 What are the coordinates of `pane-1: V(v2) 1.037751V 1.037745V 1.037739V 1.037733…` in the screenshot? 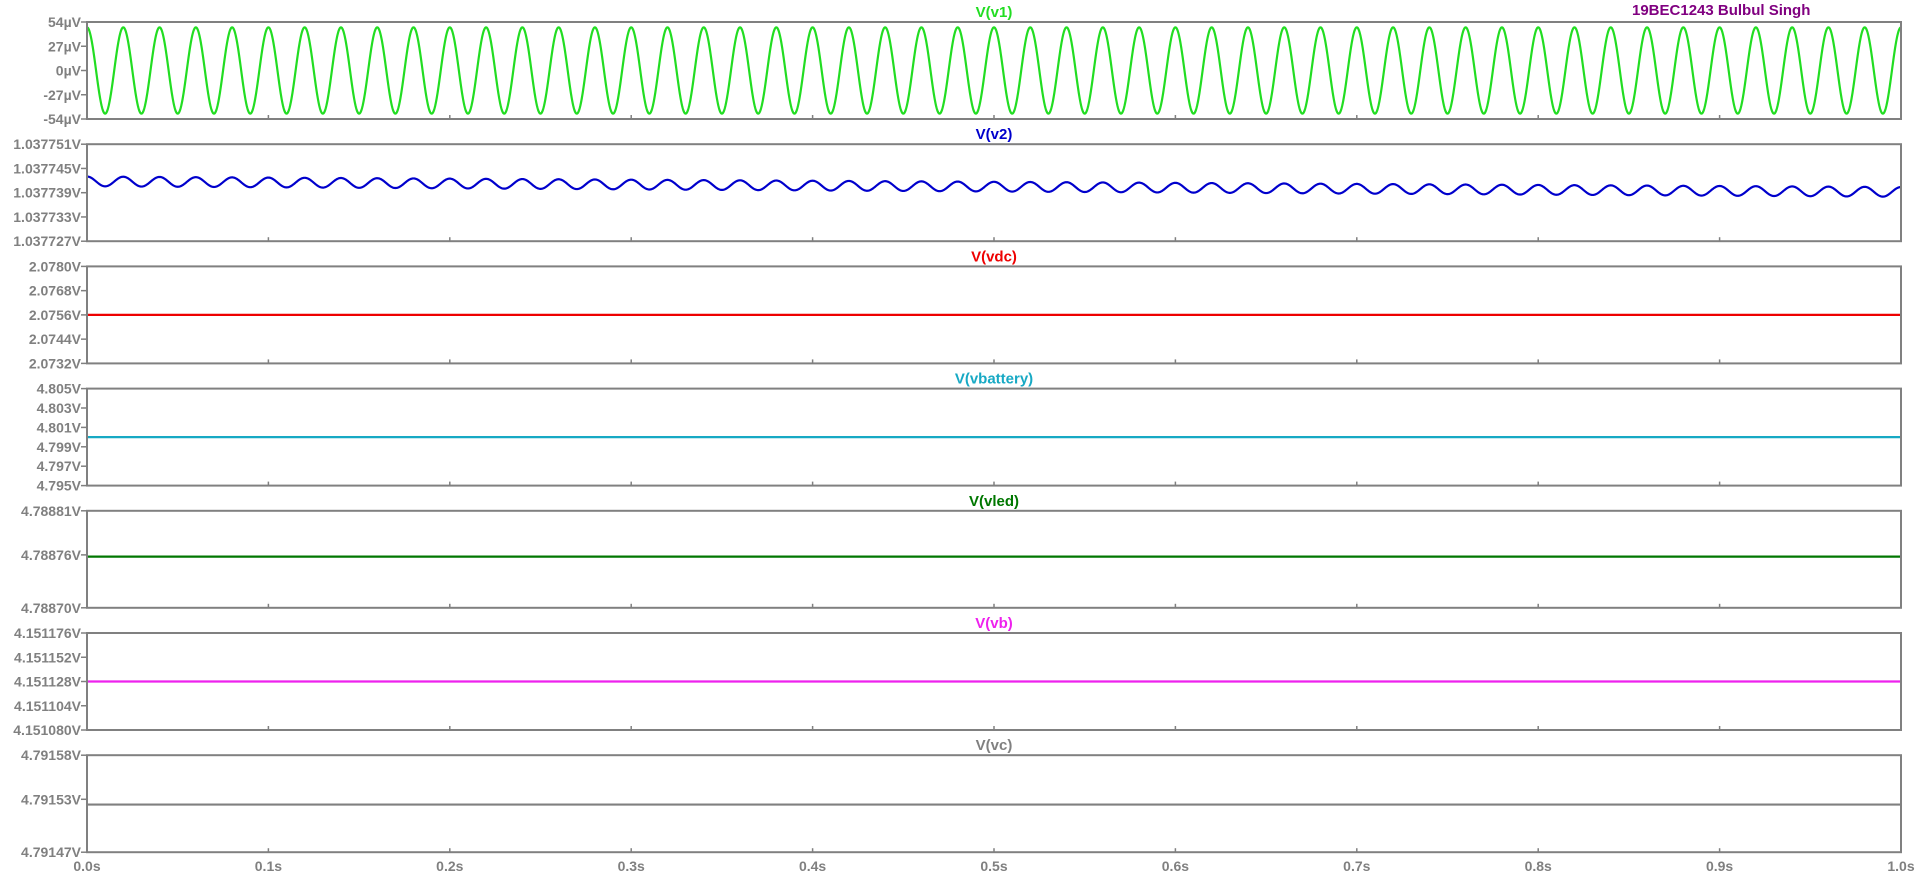 It's located at (957, 187).